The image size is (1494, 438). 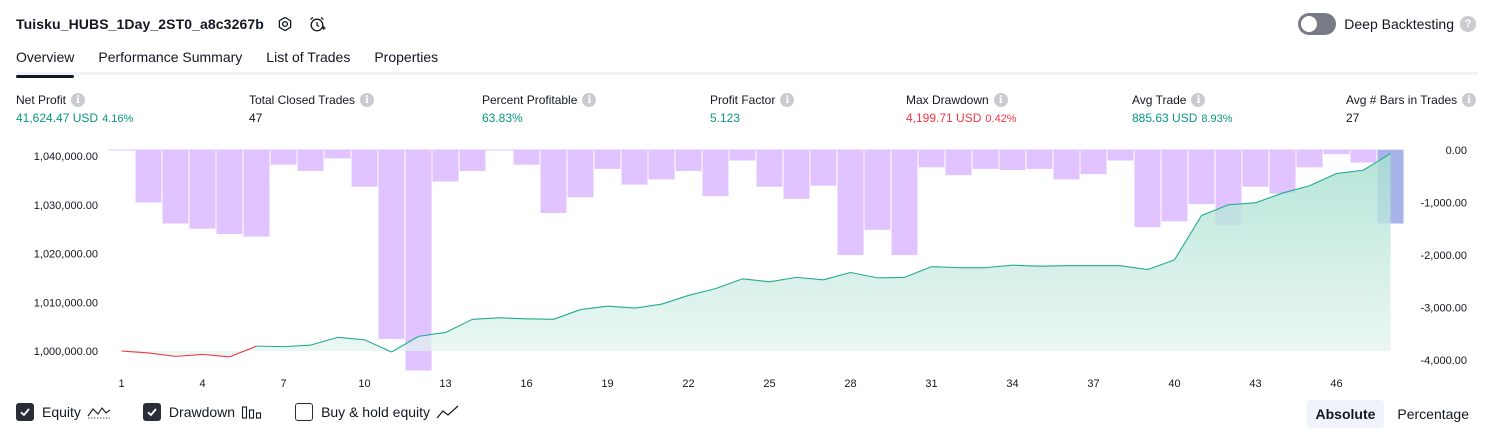 What do you see at coordinates (1433, 414) in the screenshot?
I see `percentage-button: Percentage` at bounding box center [1433, 414].